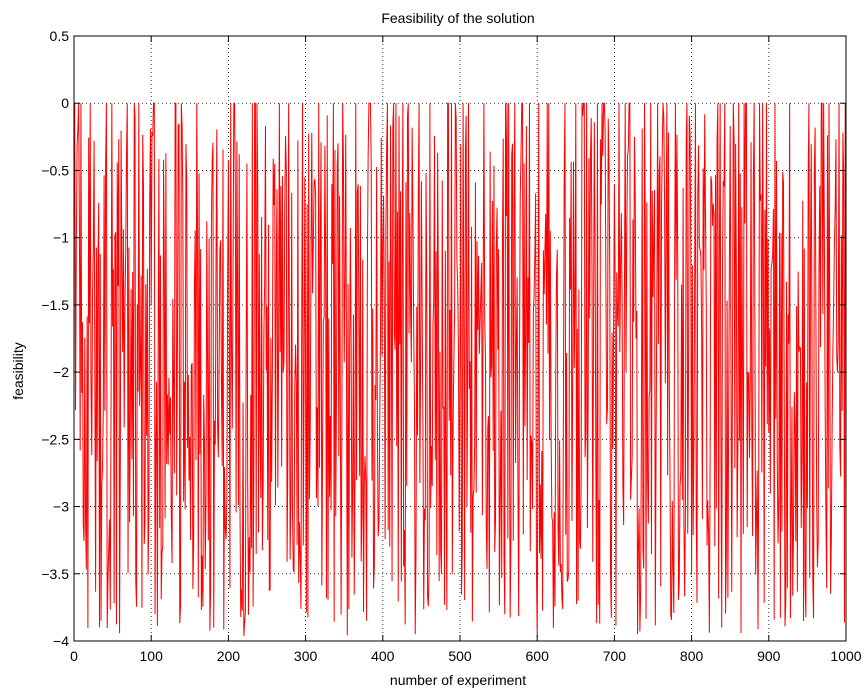  What do you see at coordinates (65, 103) in the screenshot?
I see `y-tick-label: 0` at bounding box center [65, 103].